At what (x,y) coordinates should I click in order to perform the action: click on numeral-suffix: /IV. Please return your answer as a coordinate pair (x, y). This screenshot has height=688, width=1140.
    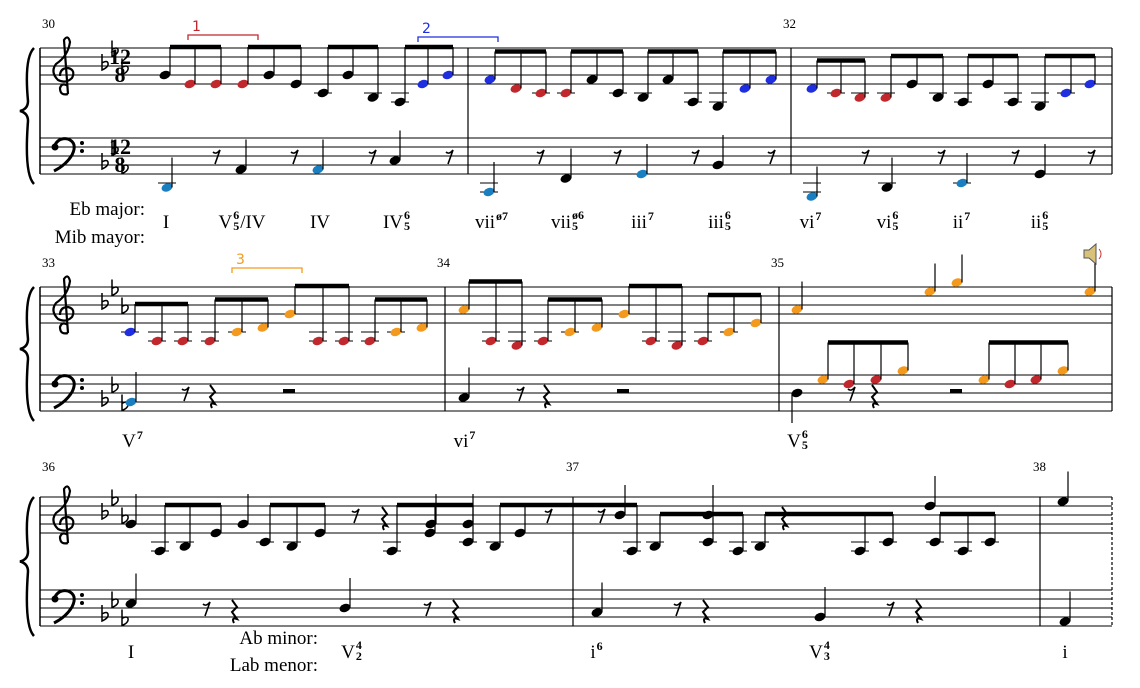
    Looking at the image, I should click on (253, 222).